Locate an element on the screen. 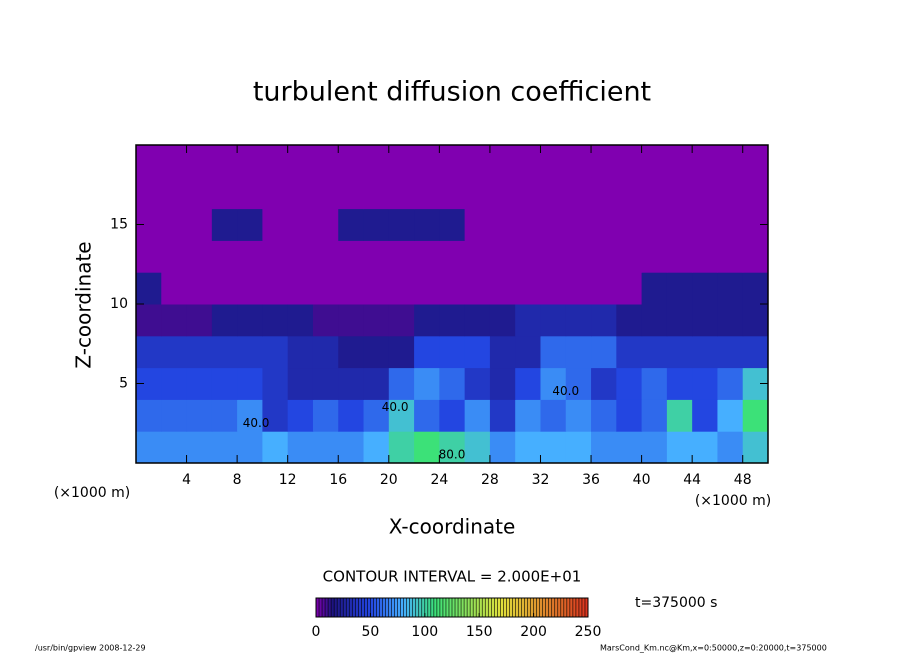  x-tick-label: 12 is located at coordinates (288, 480).